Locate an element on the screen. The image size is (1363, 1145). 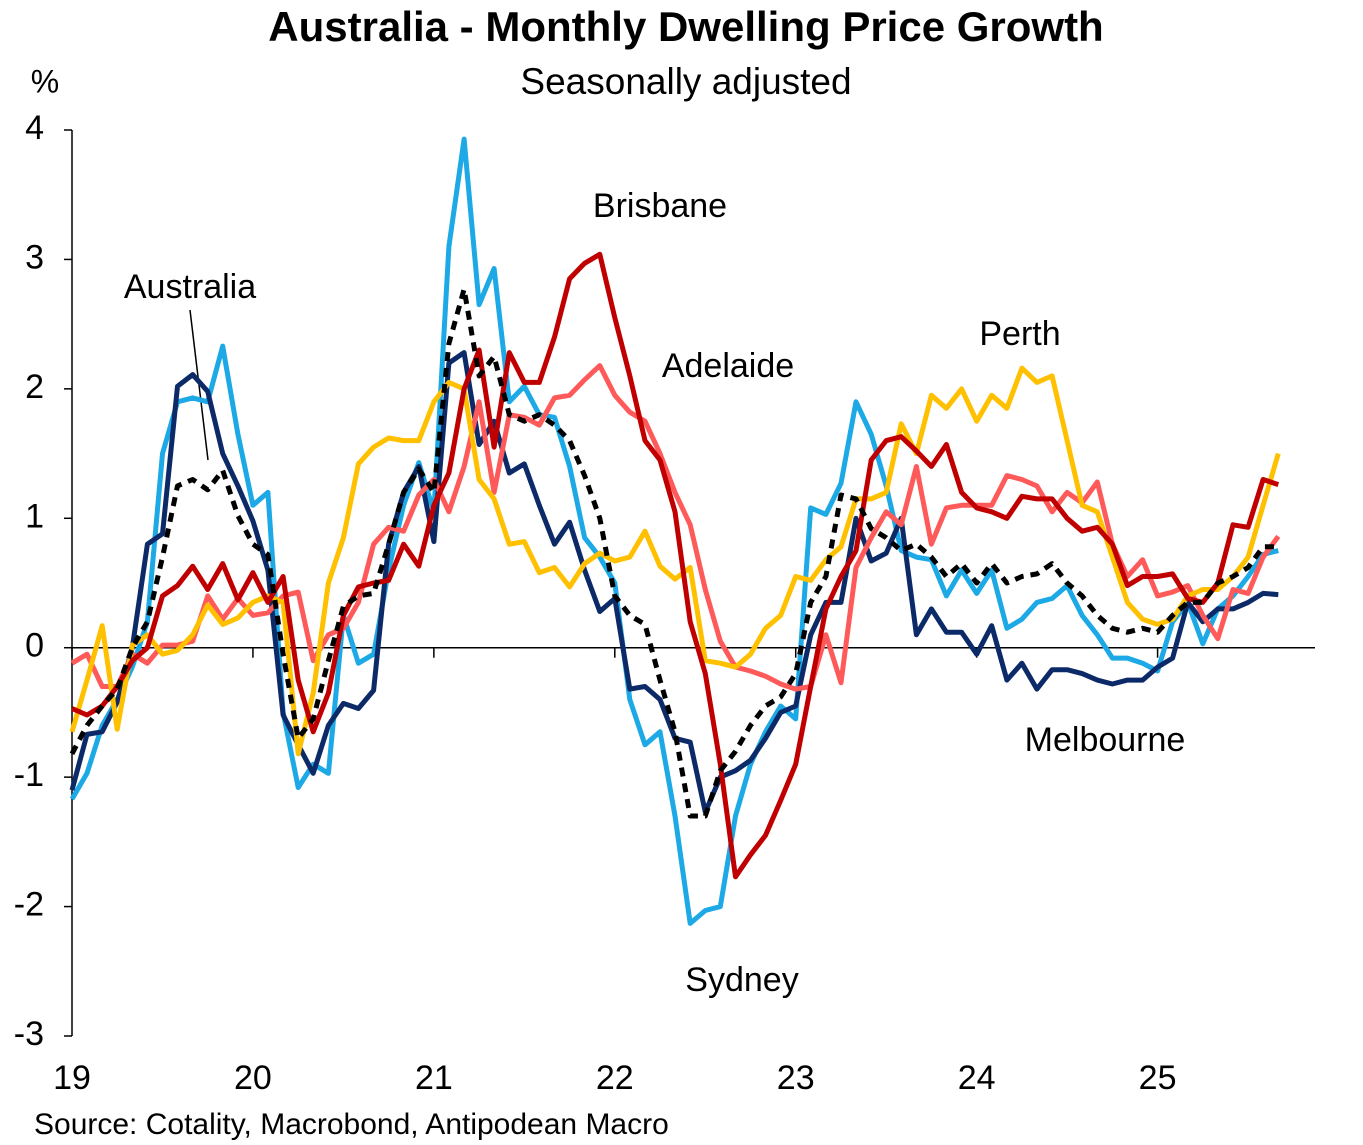
x-tick-label: 21 is located at coordinates (434, 1078).